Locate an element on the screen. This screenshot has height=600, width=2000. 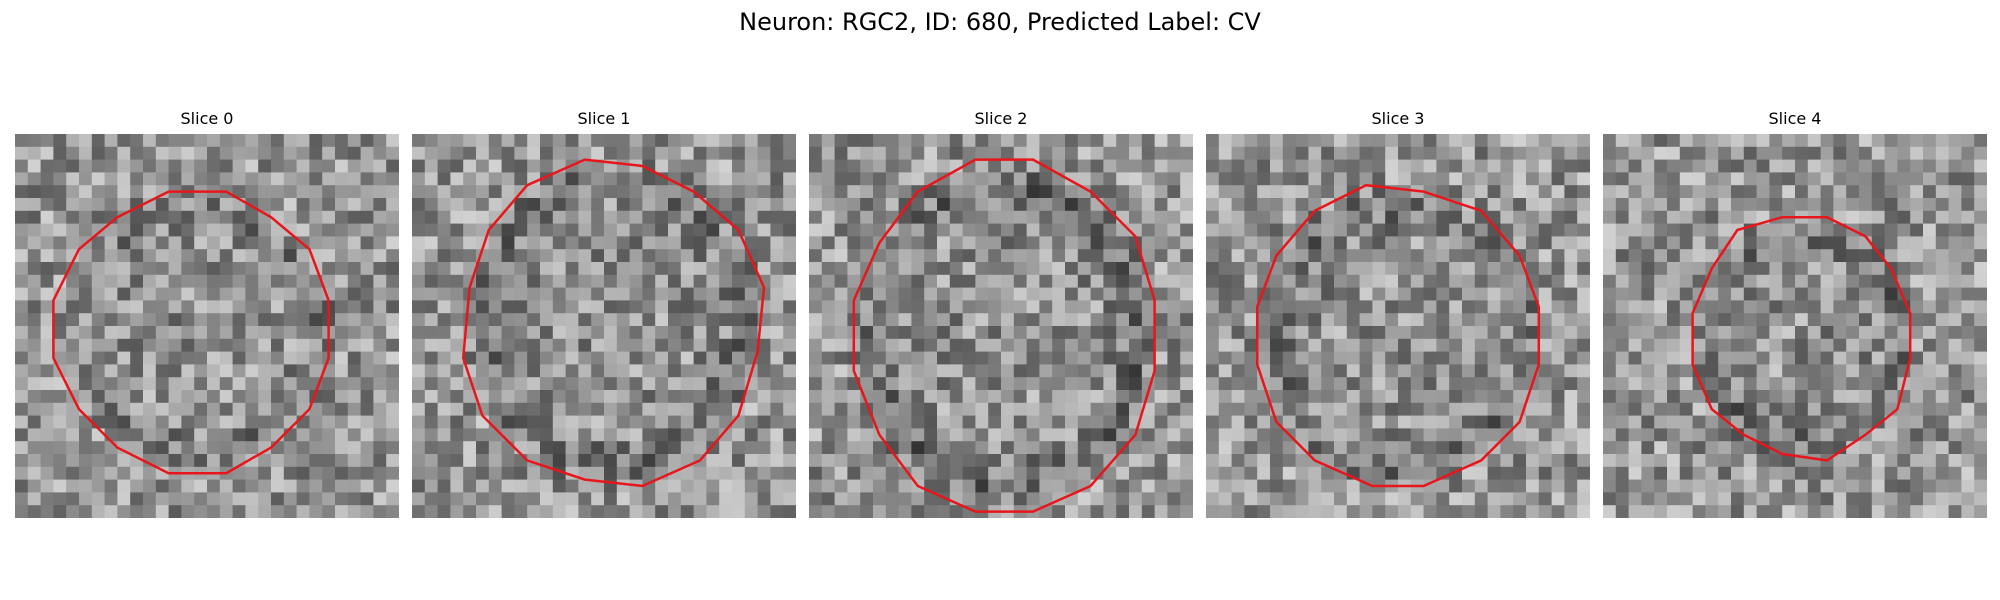
slice-panel-1: Slice 1 is located at coordinates (604, 313).